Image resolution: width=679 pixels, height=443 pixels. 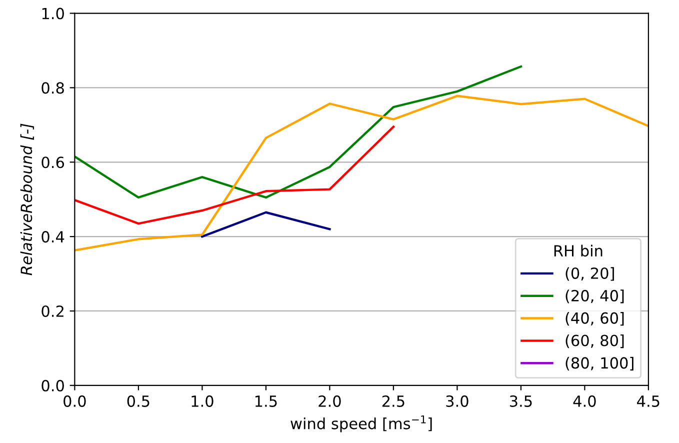 What do you see at coordinates (578, 250) in the screenshot?
I see `legend-title: RH bin` at bounding box center [578, 250].